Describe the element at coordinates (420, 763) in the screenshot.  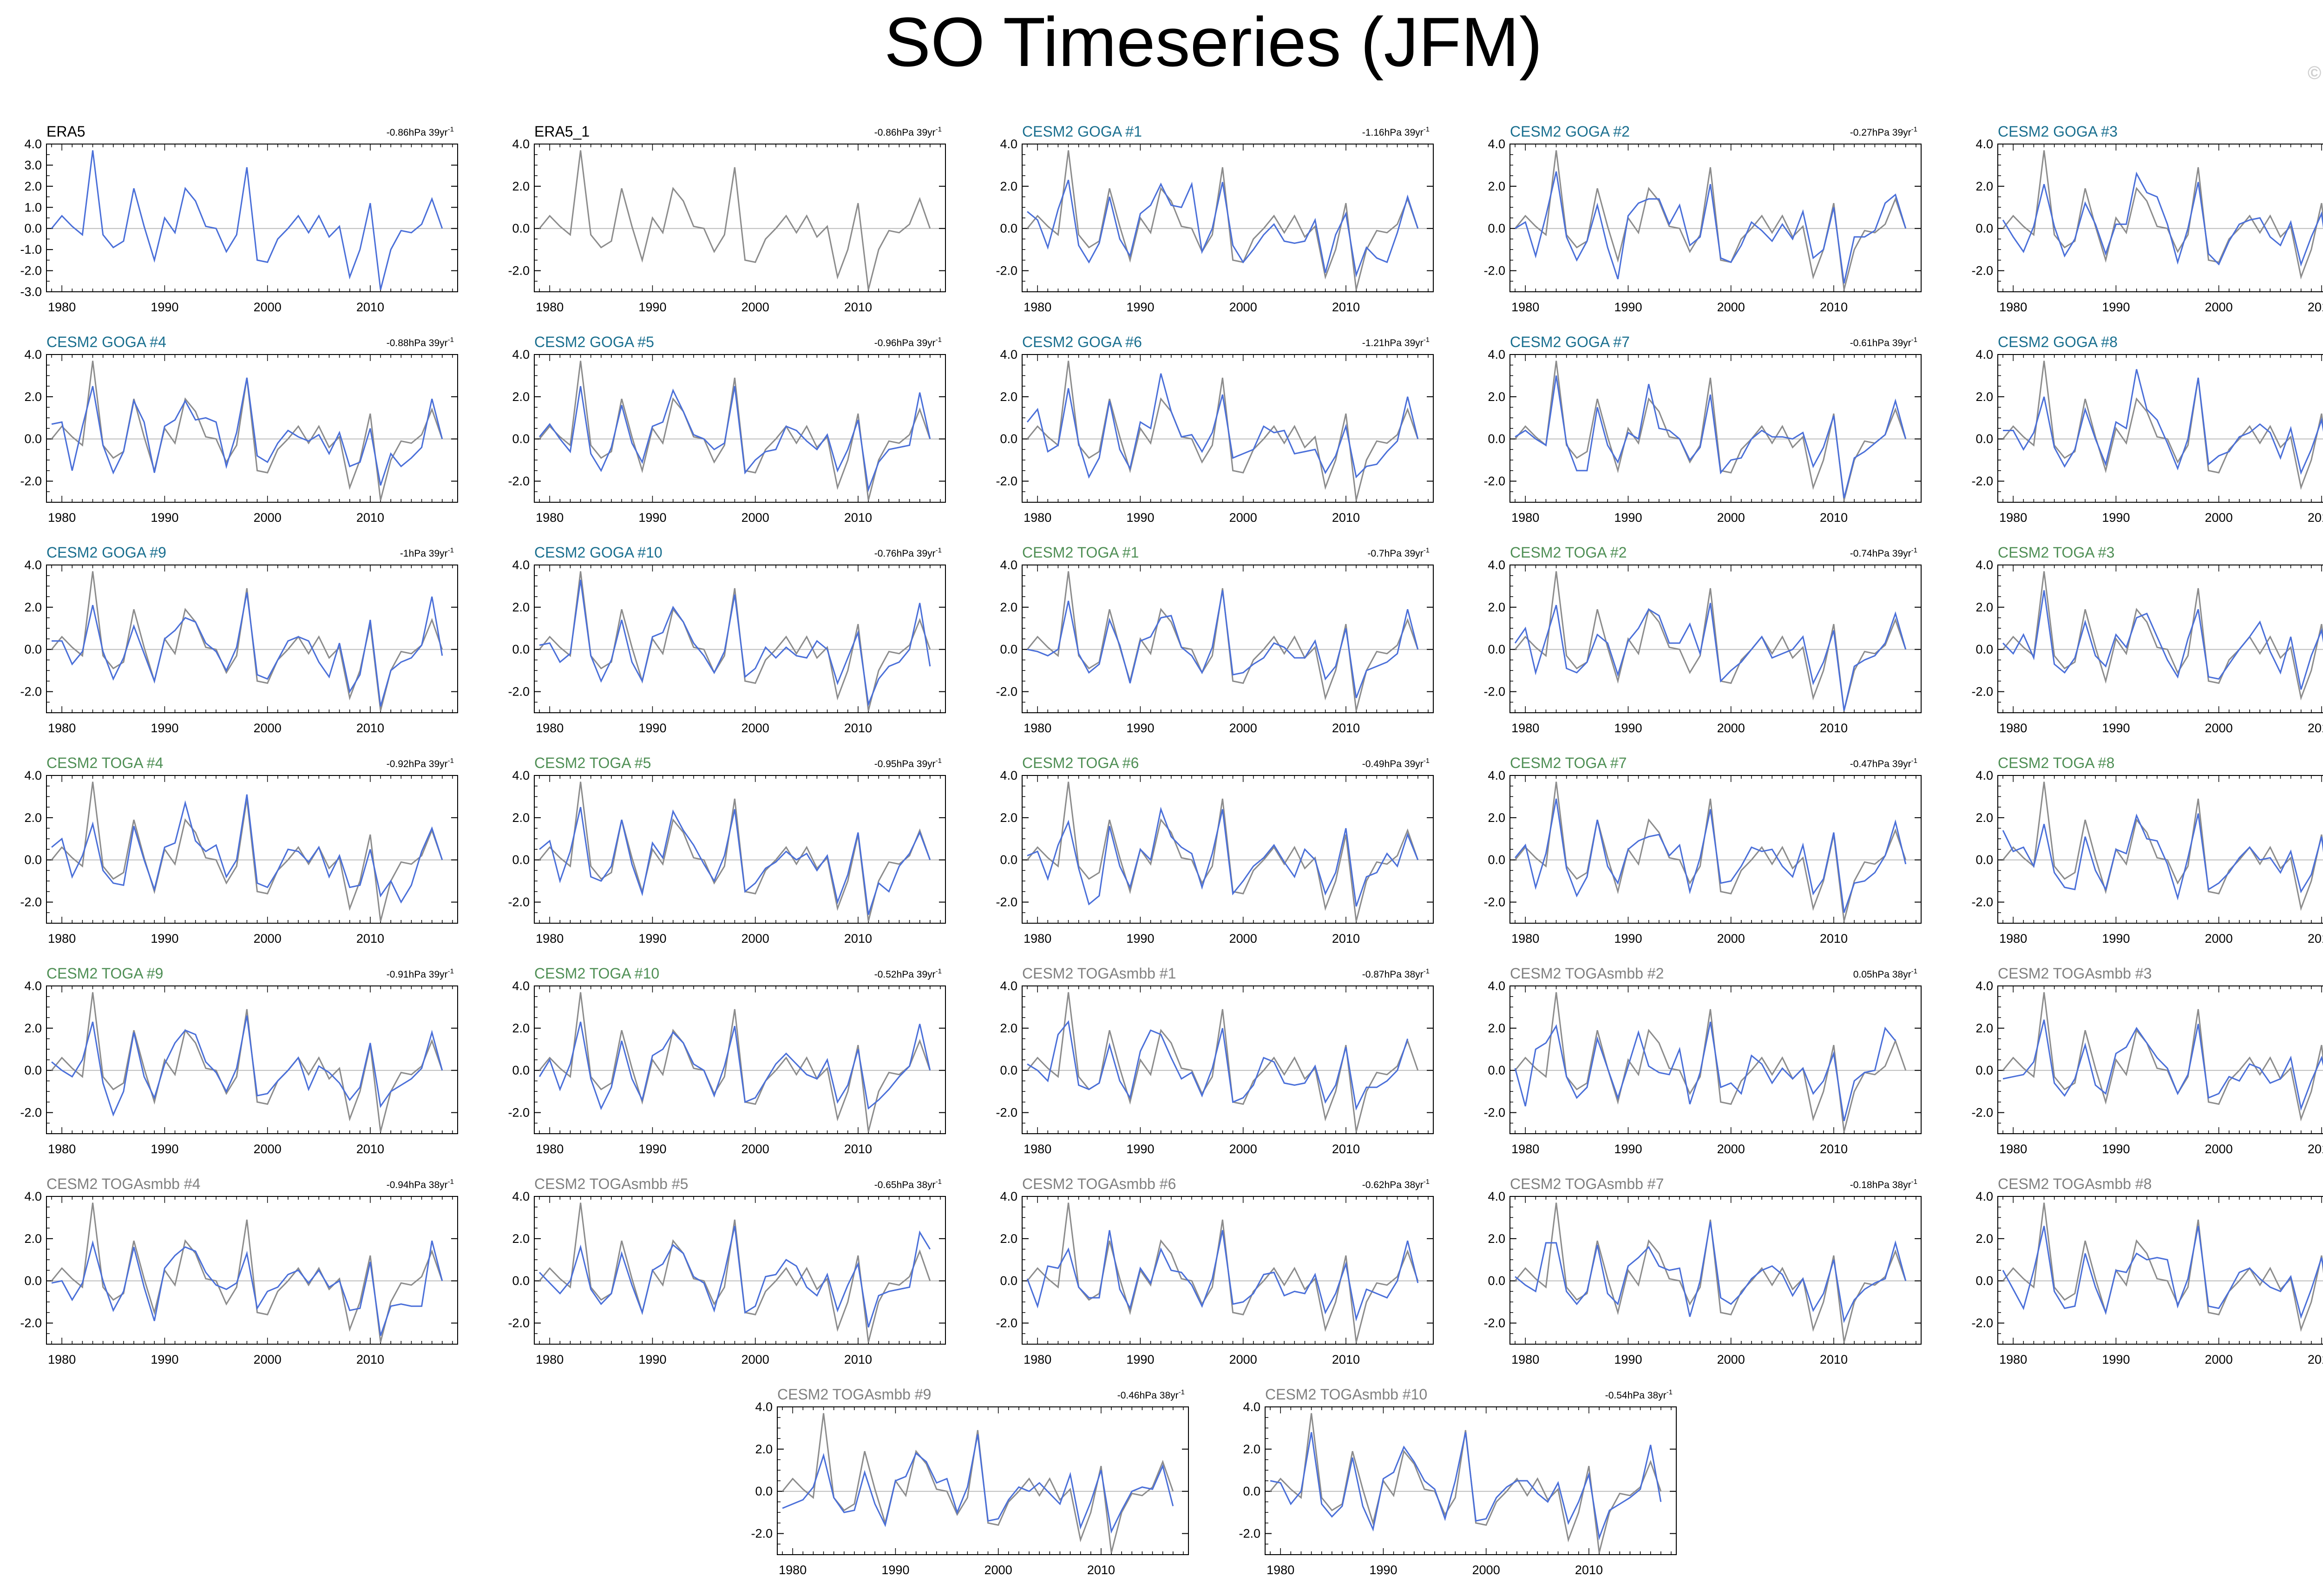
I see `trend-label: -0.92hPa 39yr-1` at that location.